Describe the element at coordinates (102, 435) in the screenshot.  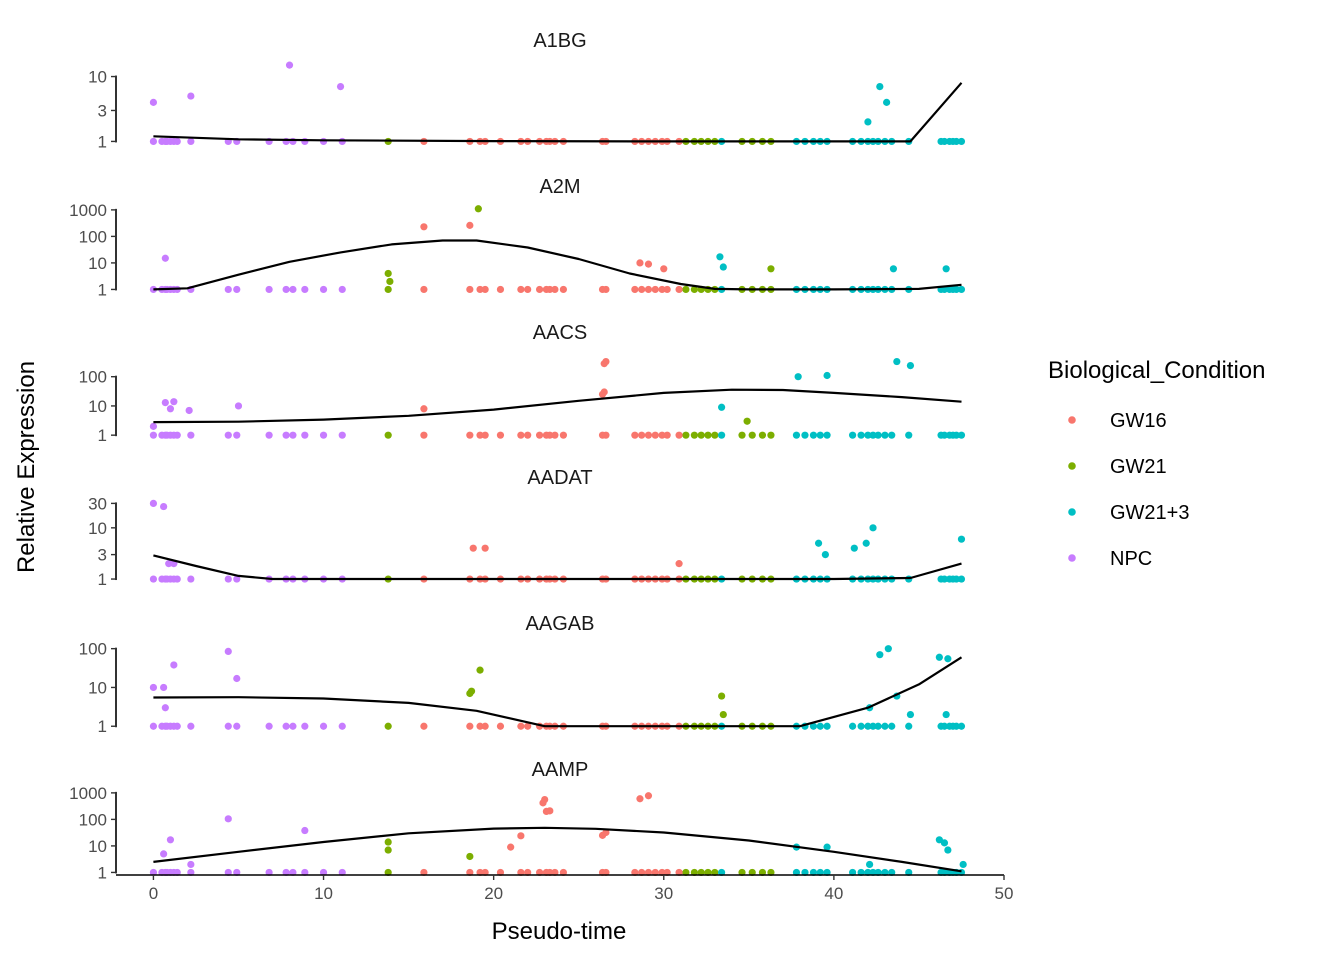
I see `y-tick-label-aacs: 1` at that location.